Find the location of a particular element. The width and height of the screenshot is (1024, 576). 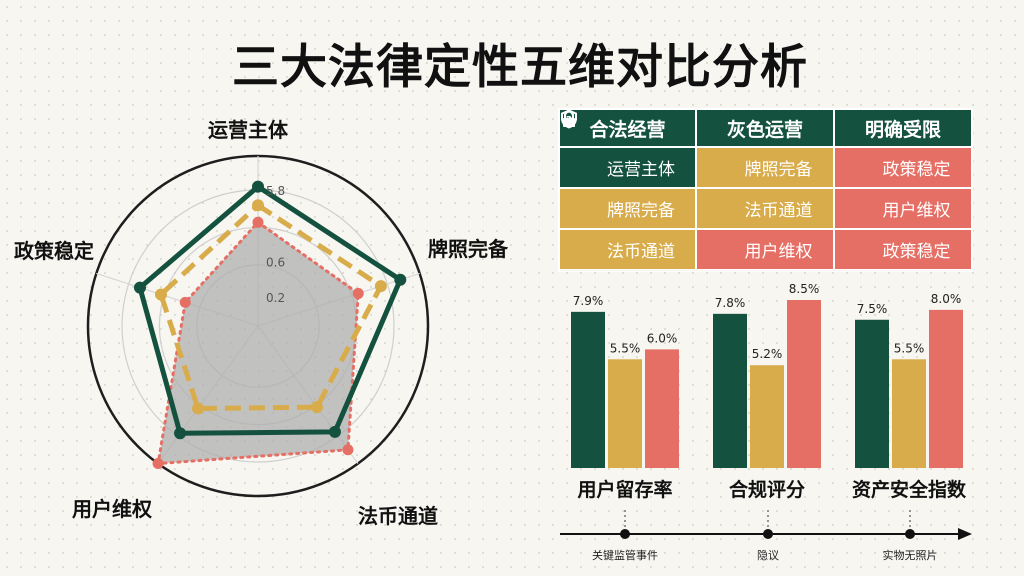

radar-axis-label: 牌照完备 is located at coordinates (468, 249).